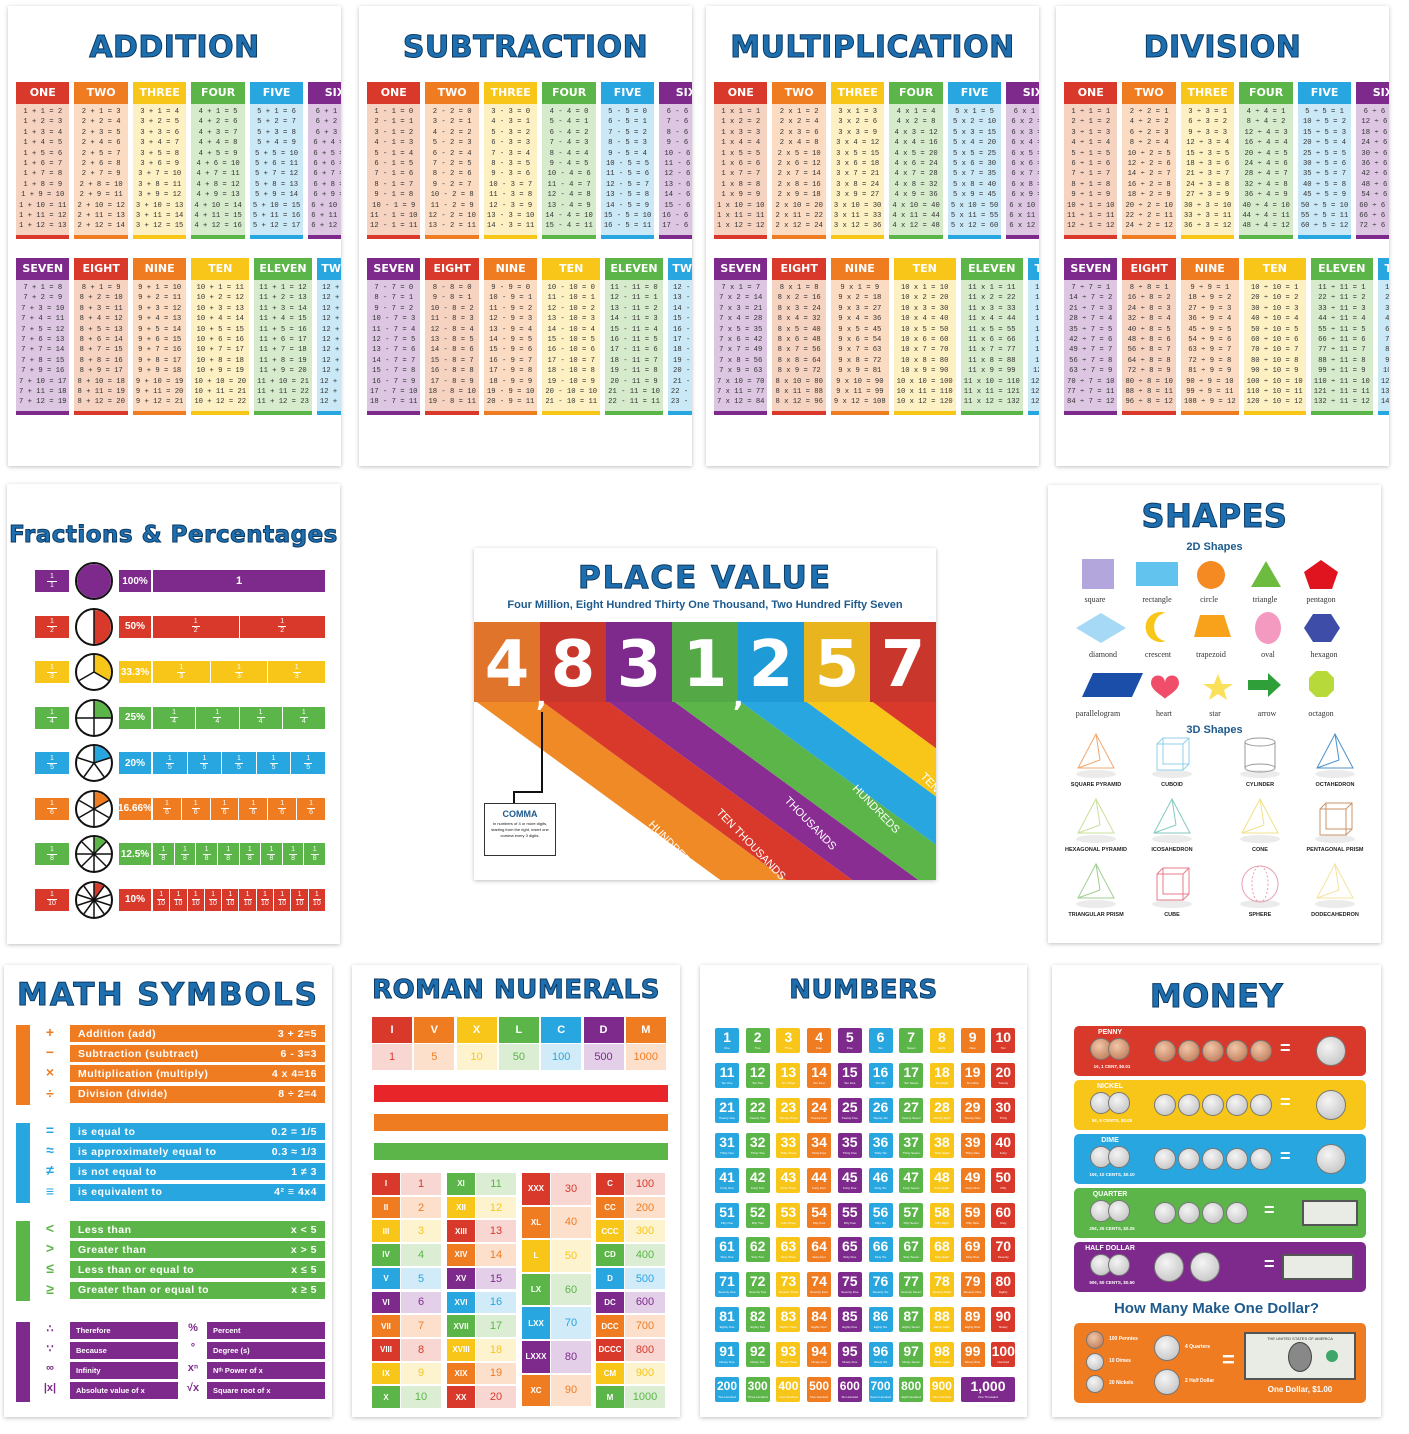  I want to click on equation: 7 x 10 = 70, so click(741, 381).